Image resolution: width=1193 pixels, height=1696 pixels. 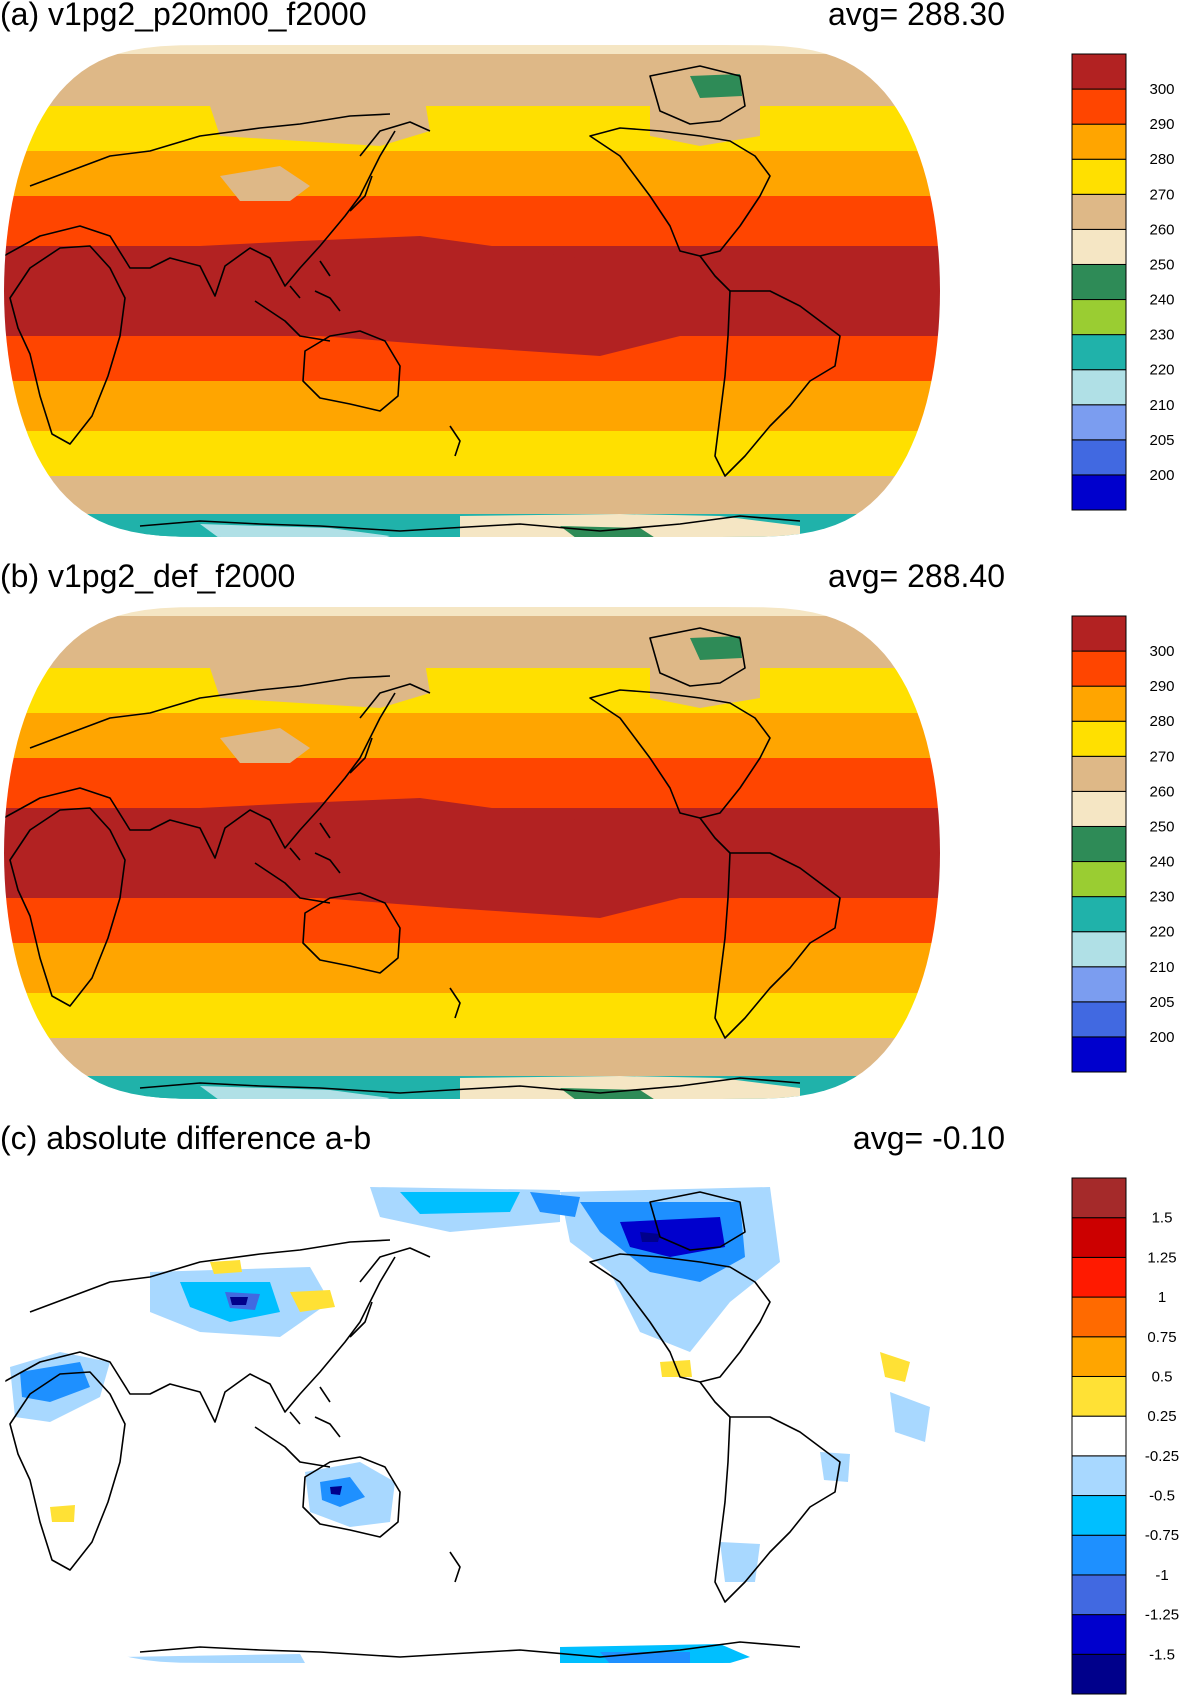 What do you see at coordinates (265, 183) in the screenshot?
I see `tibet-region` at bounding box center [265, 183].